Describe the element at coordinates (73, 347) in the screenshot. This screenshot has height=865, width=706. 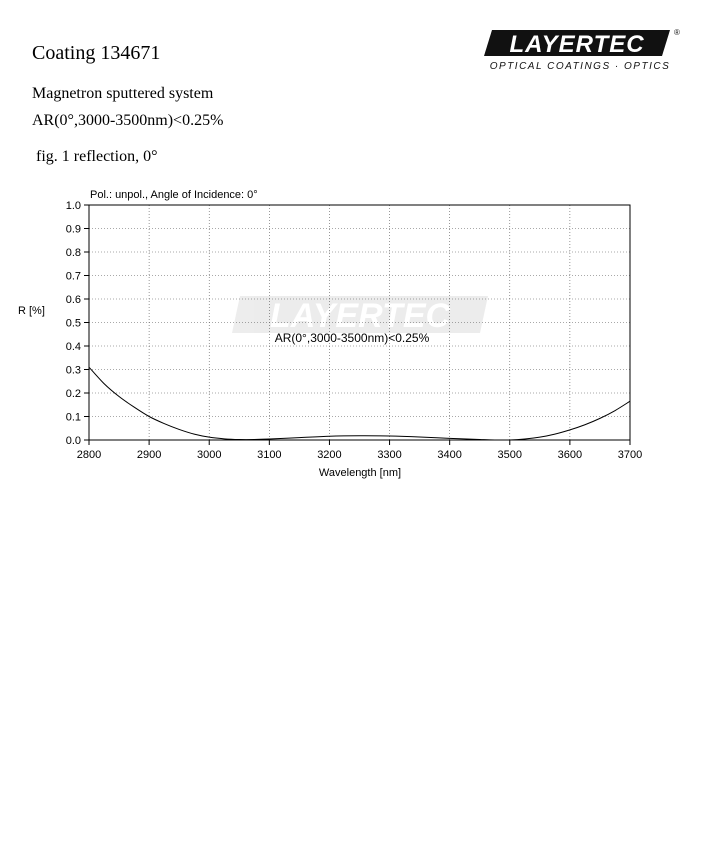
I see `y-tick-label: 0.4` at that location.